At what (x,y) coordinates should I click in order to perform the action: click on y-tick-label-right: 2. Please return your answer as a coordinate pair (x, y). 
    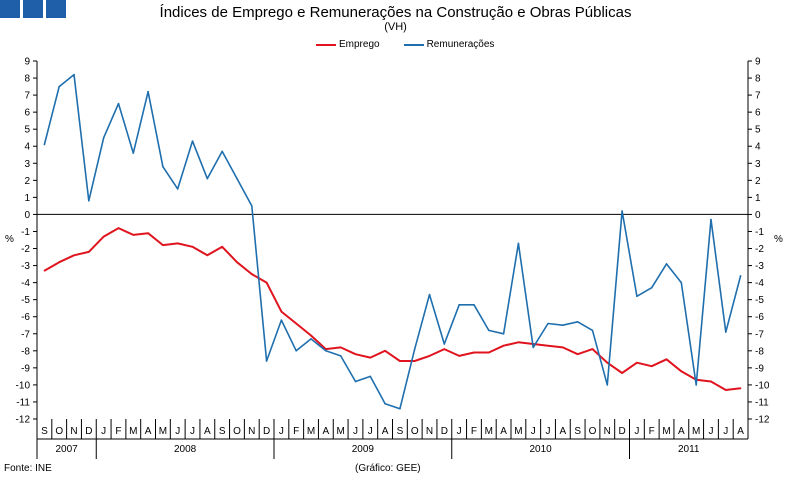
    Looking at the image, I should click on (758, 181).